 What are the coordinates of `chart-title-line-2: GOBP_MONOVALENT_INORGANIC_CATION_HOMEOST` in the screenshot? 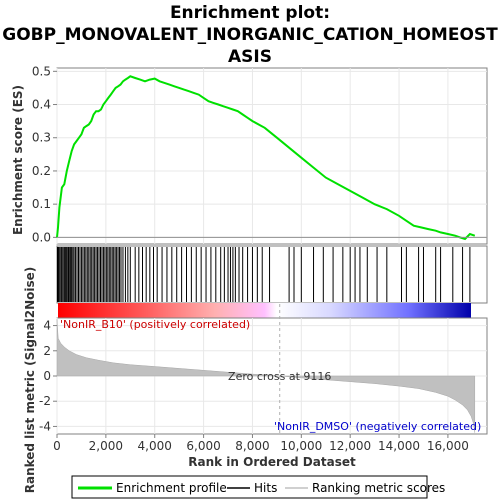 It's located at (250, 35).